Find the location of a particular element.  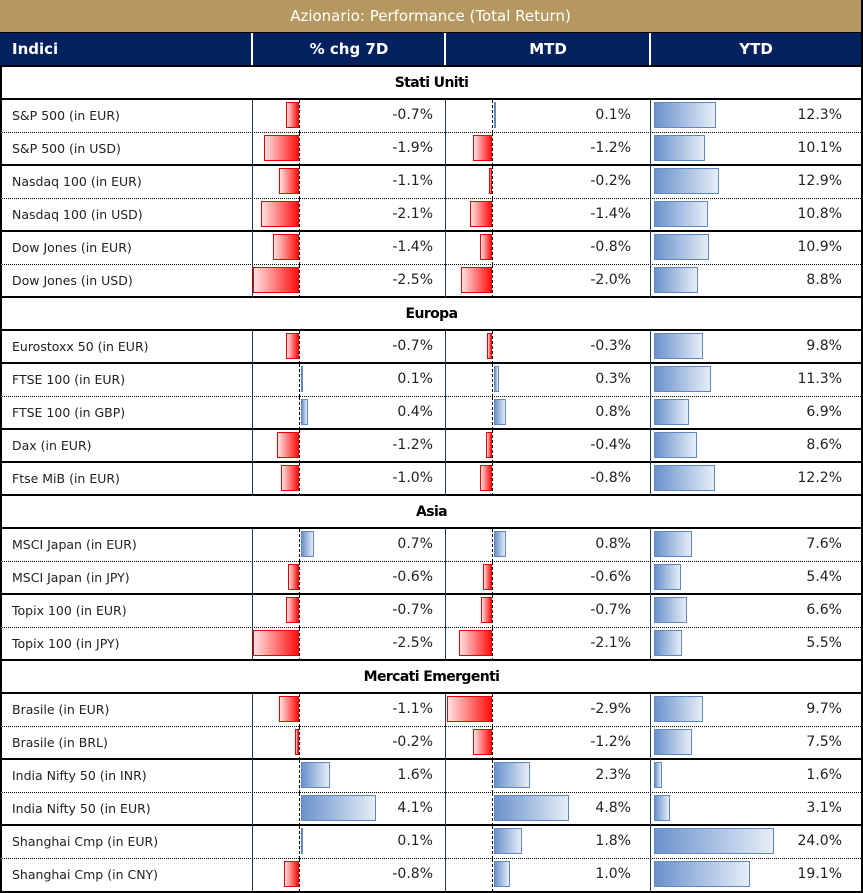

table-row: Nasdaq 100 (in EUR) -1.1% -0.2% 12.9% is located at coordinates (430, 182).